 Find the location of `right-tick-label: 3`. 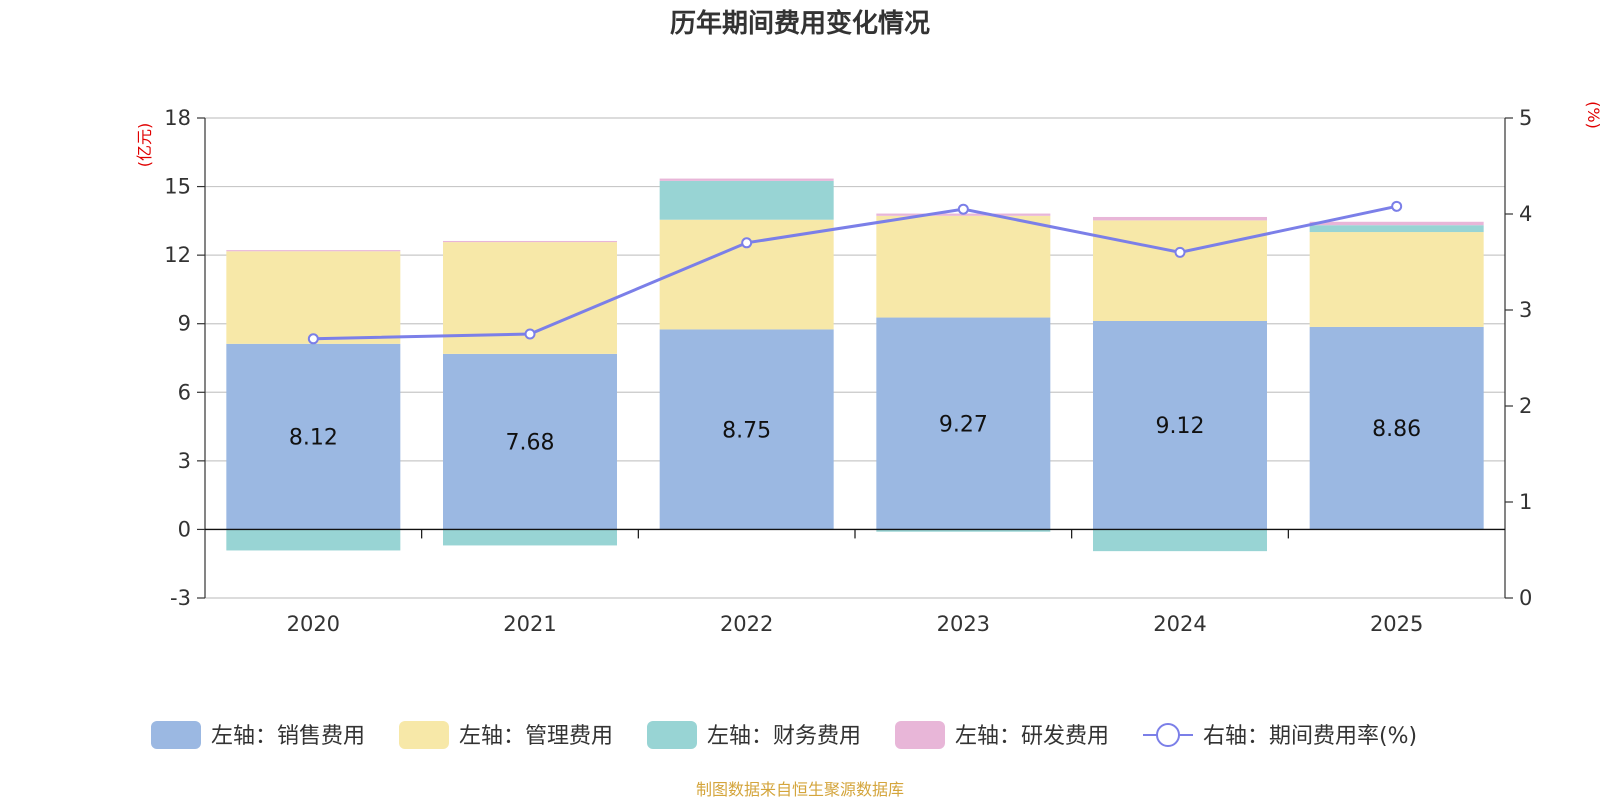

right-tick-label: 3 is located at coordinates (1525, 310).